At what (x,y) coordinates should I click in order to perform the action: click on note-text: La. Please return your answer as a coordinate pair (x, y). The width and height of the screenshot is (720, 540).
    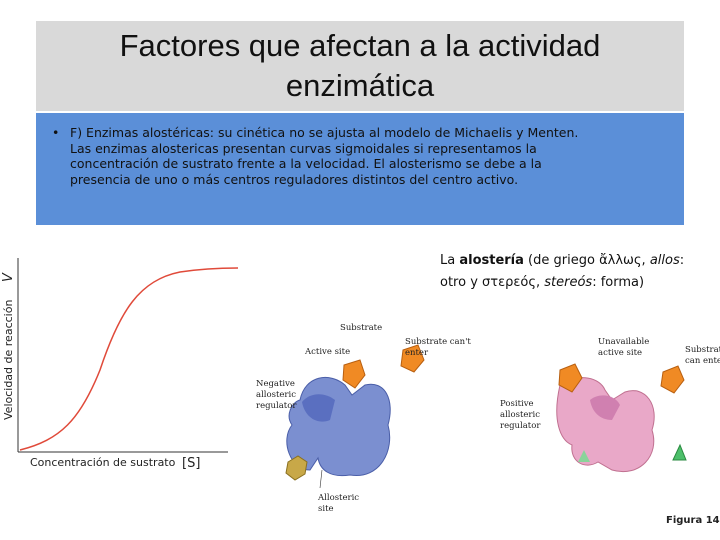
    Looking at the image, I should click on (450, 260).